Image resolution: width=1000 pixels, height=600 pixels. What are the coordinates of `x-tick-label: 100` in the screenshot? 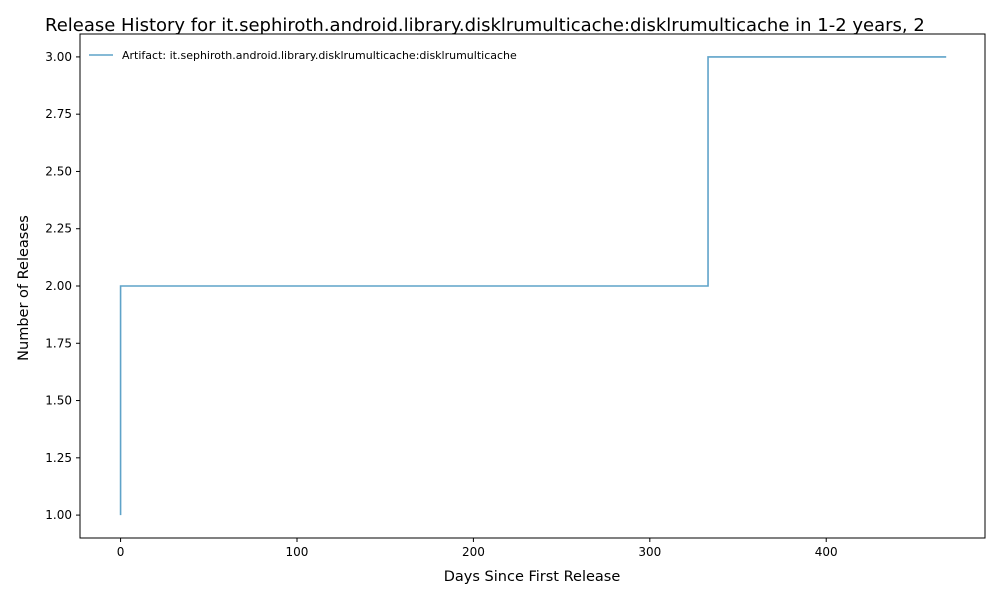 It's located at (297, 552).